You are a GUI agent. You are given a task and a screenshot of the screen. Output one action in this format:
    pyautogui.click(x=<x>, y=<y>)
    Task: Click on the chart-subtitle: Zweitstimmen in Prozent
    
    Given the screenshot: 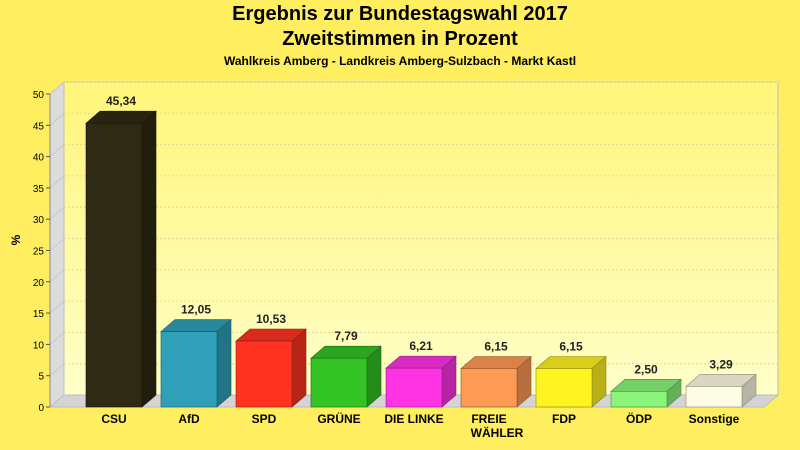 What is the action you would take?
    pyautogui.click(x=400, y=39)
    